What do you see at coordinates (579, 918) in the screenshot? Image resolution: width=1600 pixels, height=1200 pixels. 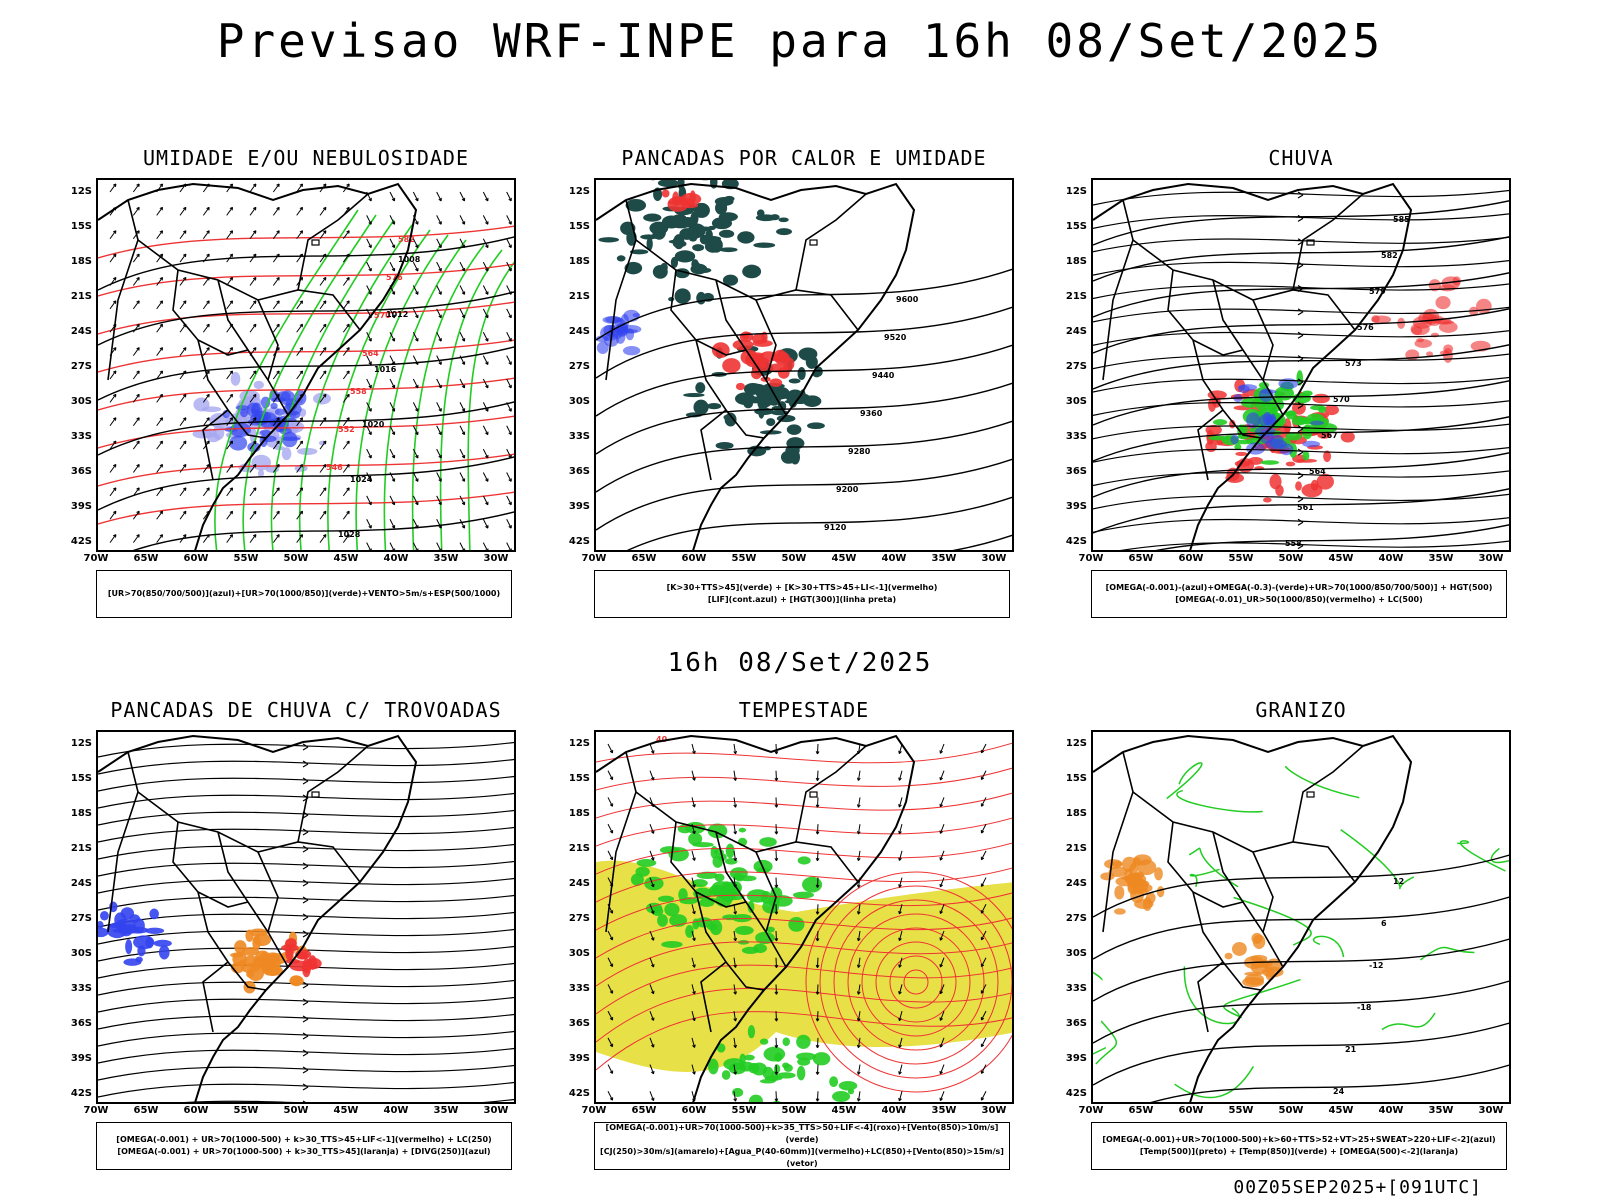 I see `lat-tick-label: 27S` at bounding box center [579, 918].